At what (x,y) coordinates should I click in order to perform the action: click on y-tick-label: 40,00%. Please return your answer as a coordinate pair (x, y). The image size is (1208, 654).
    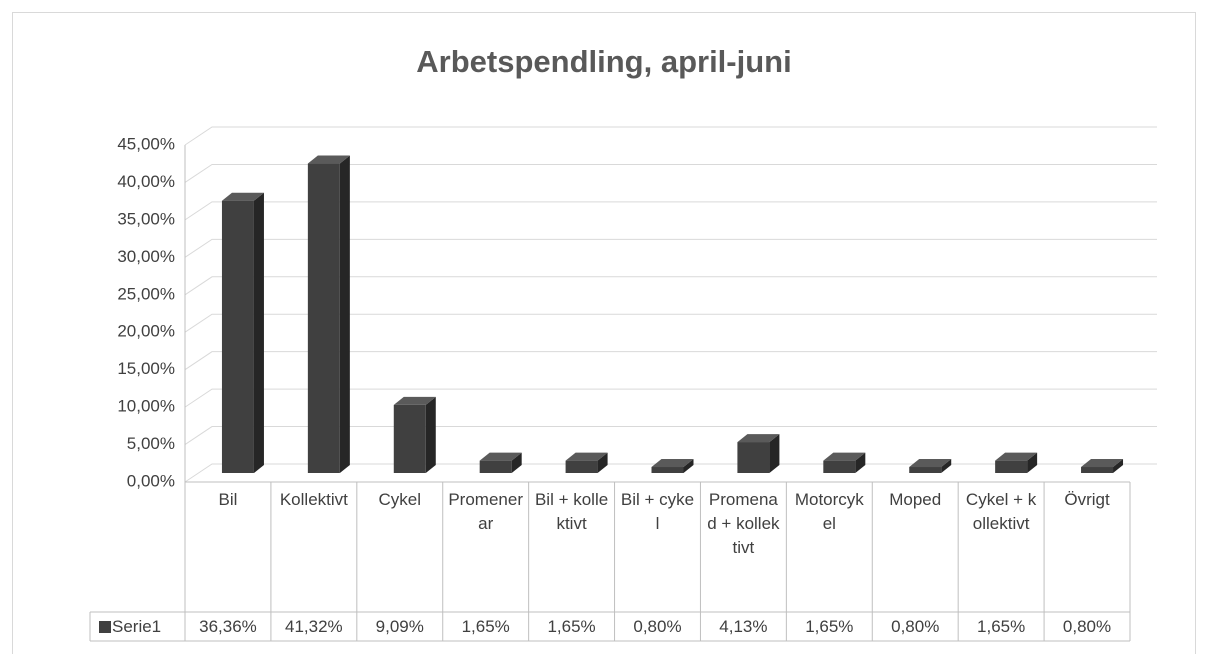
    Looking at the image, I should click on (146, 181).